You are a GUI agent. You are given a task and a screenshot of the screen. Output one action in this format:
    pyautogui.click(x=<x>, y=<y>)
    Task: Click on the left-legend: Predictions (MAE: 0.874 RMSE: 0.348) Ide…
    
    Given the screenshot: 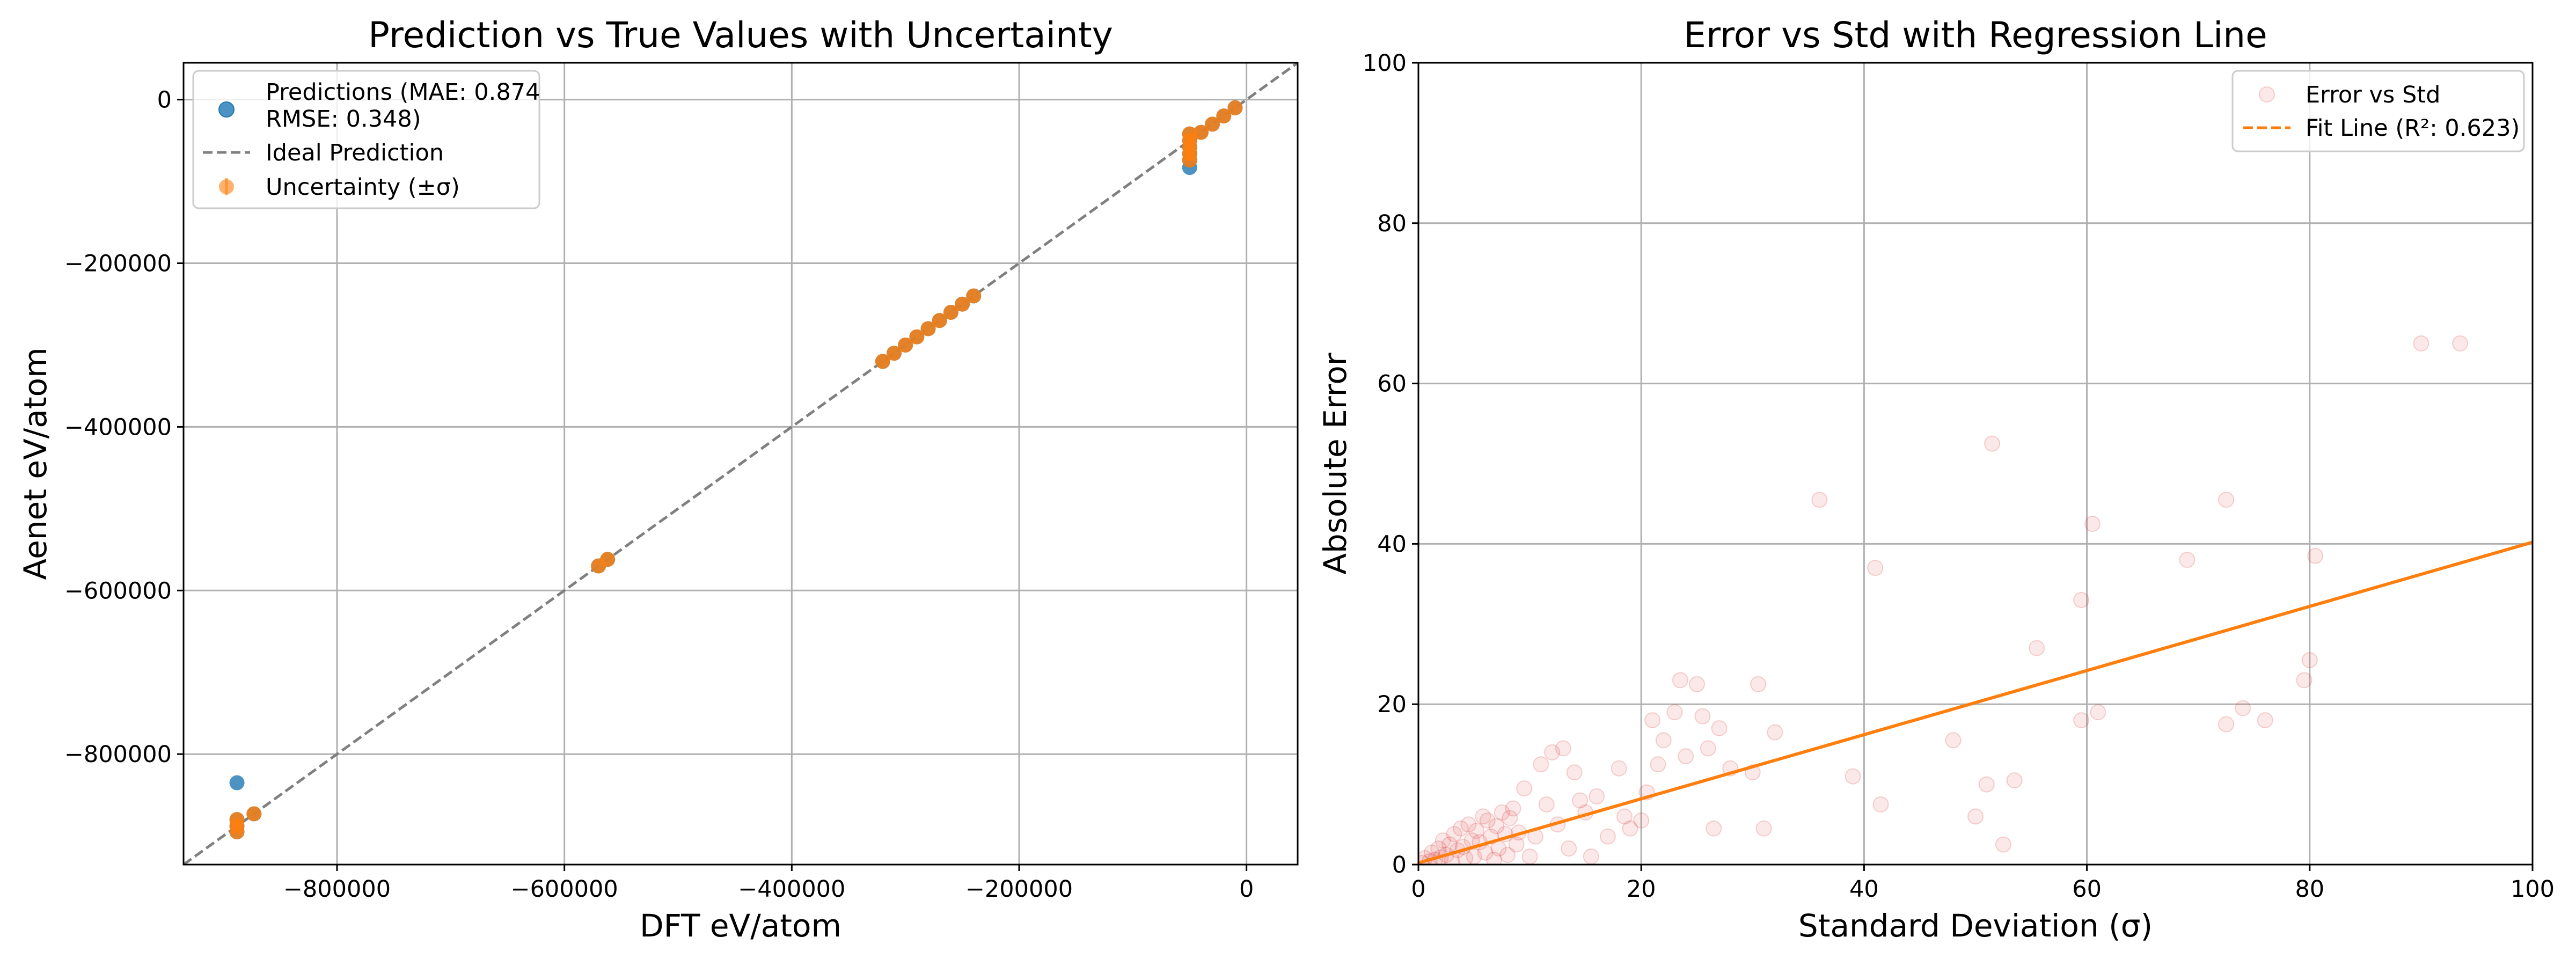 What is the action you would take?
    pyautogui.click(x=366, y=139)
    